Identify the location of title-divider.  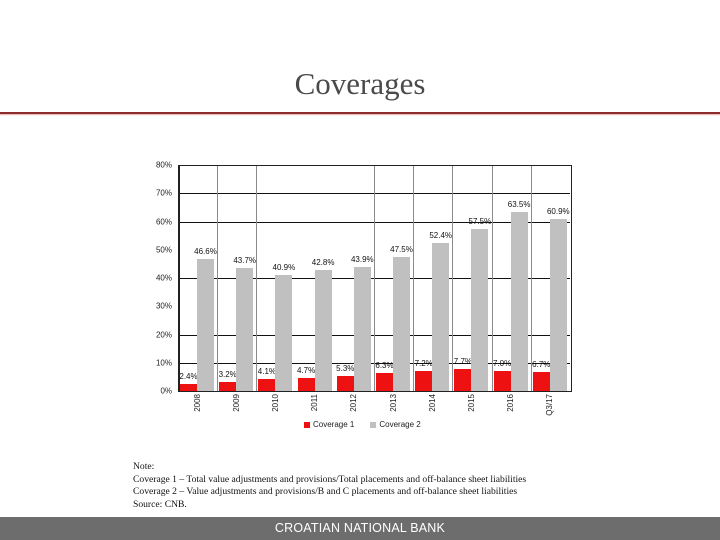
(360, 113).